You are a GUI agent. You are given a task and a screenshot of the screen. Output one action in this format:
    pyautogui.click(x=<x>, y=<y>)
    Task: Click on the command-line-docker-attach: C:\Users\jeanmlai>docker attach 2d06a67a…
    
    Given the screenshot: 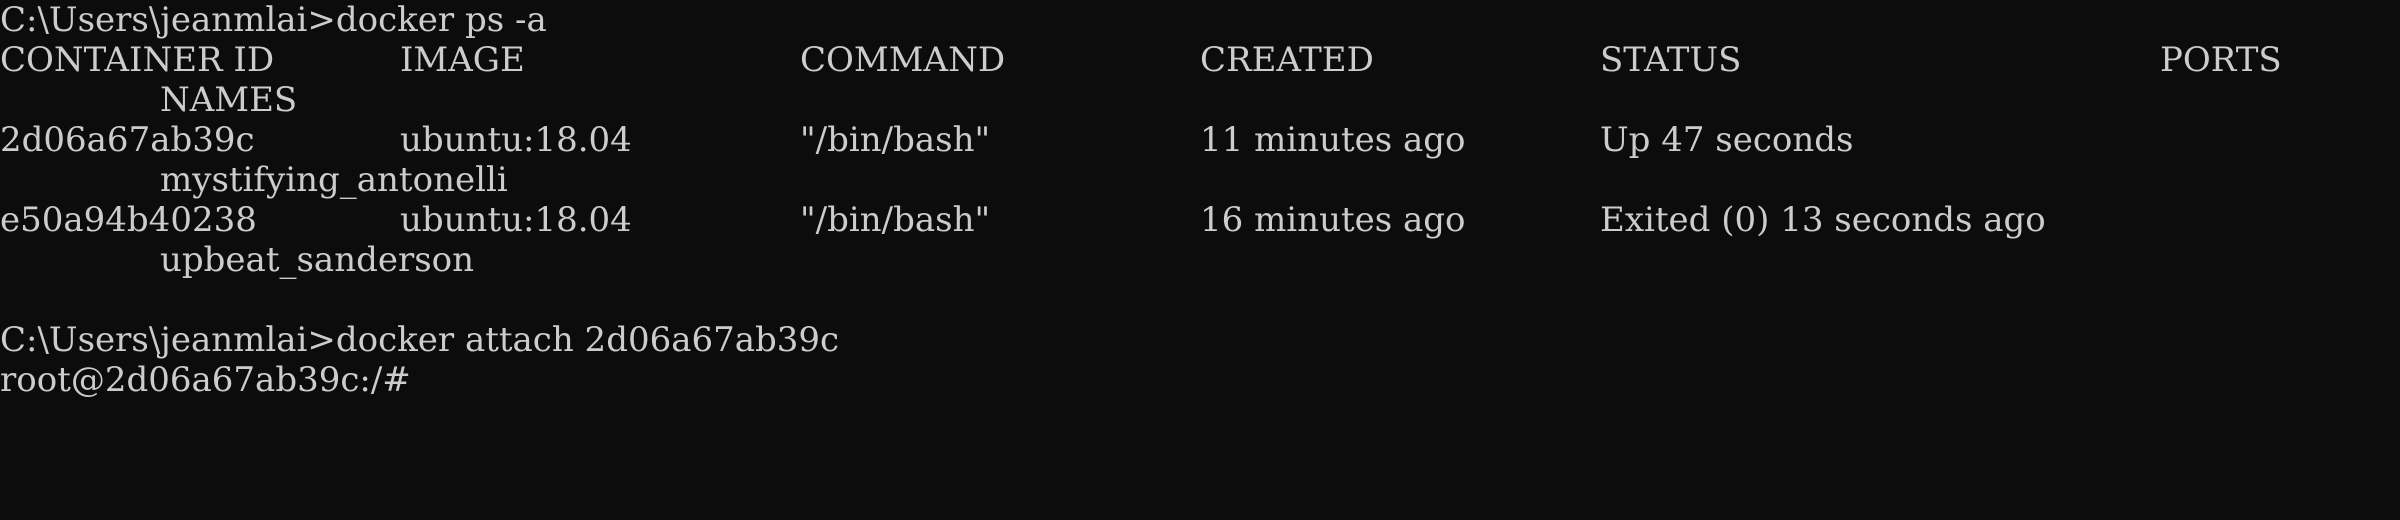 What is the action you would take?
    pyautogui.click(x=420, y=340)
    